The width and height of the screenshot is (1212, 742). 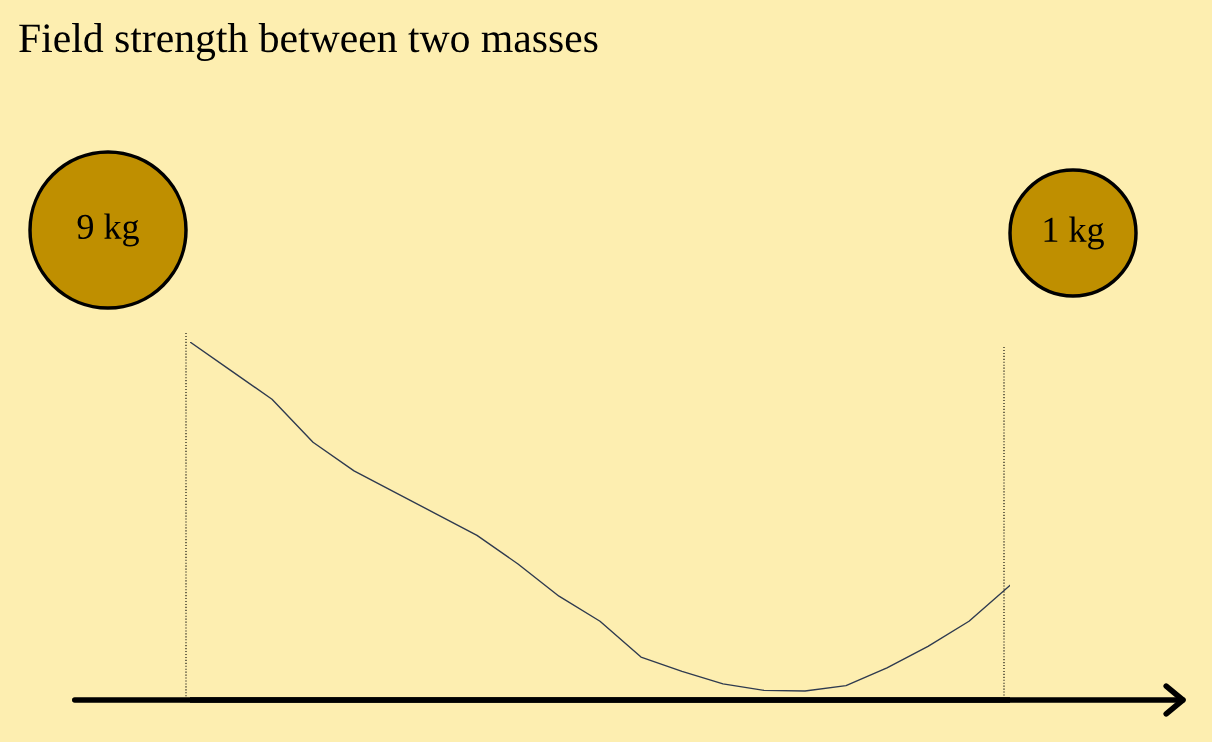 What do you see at coordinates (1074, 233) in the screenshot?
I see `text: 1 kg` at bounding box center [1074, 233].